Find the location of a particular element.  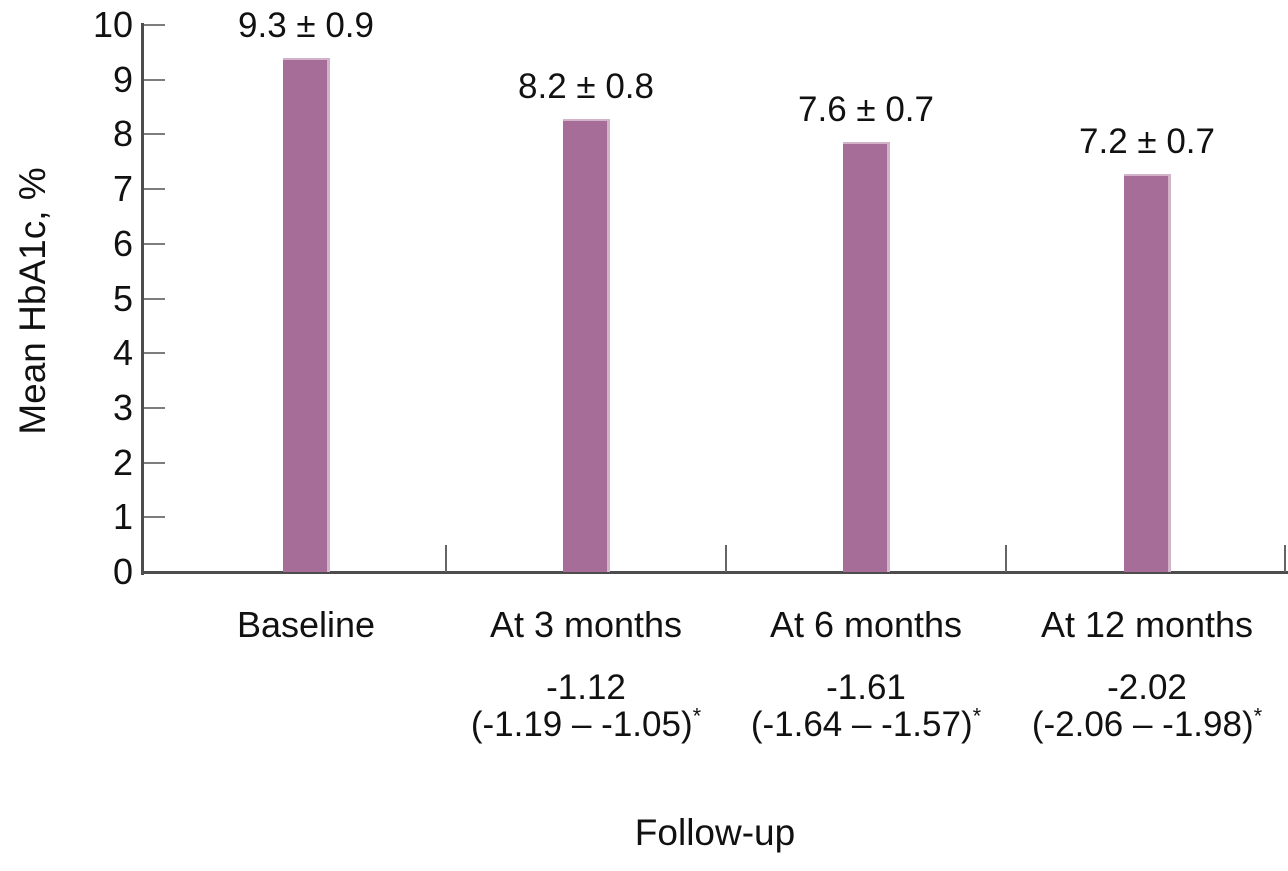

bar-value-label: 8.2 ± 0.8 is located at coordinates (586, 87).